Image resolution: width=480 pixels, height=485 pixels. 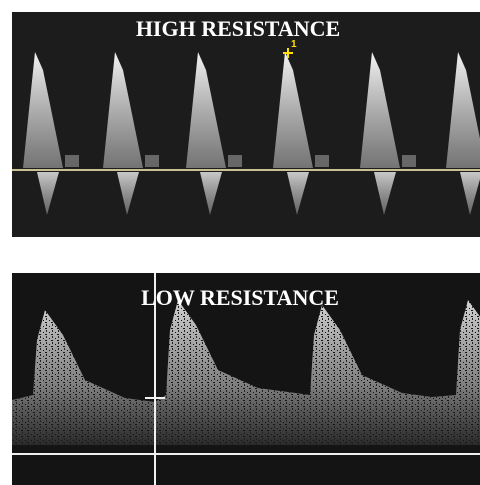 I want to click on cursor-label: 1, so click(x=294, y=44).